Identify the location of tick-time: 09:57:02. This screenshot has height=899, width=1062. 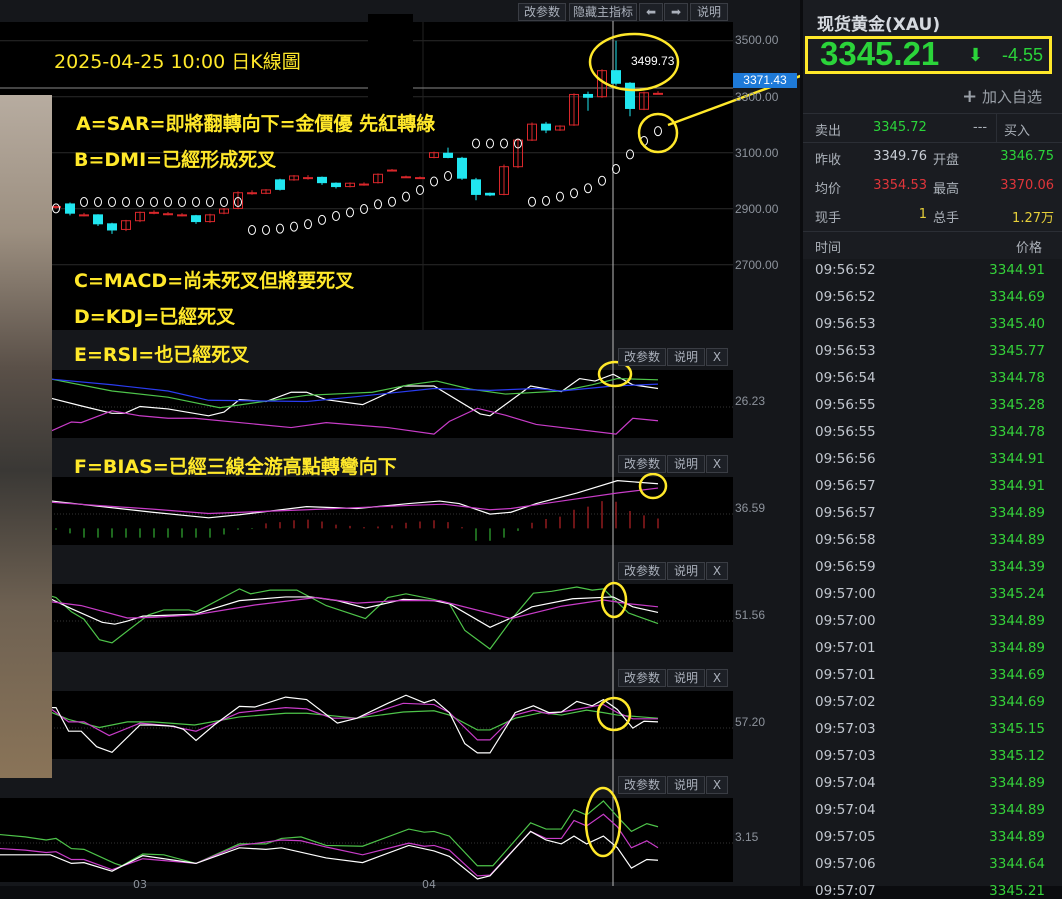
(845, 702).